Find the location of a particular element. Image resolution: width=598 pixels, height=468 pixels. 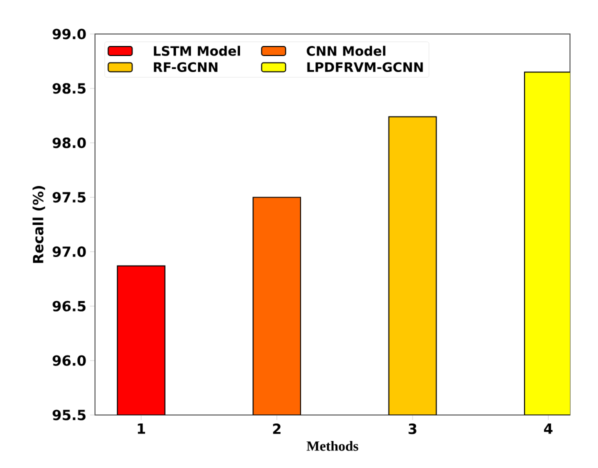

y-tick-label: 97.5 is located at coordinates (69, 197).